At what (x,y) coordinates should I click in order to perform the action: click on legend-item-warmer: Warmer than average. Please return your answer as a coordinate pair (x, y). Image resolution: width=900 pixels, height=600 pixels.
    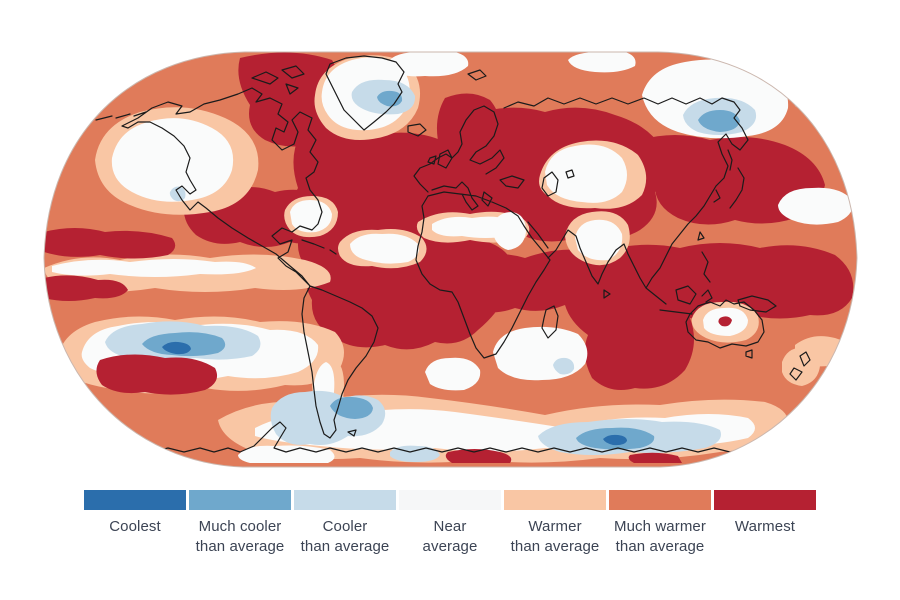
    Looking at the image, I should click on (555, 523).